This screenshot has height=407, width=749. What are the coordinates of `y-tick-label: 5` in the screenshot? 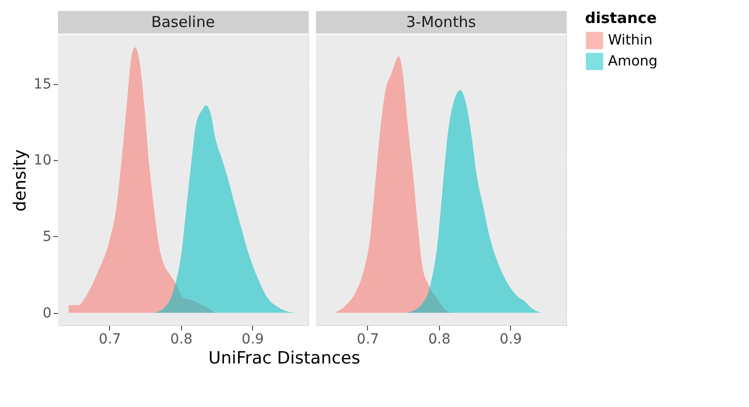 It's located at (47, 236).